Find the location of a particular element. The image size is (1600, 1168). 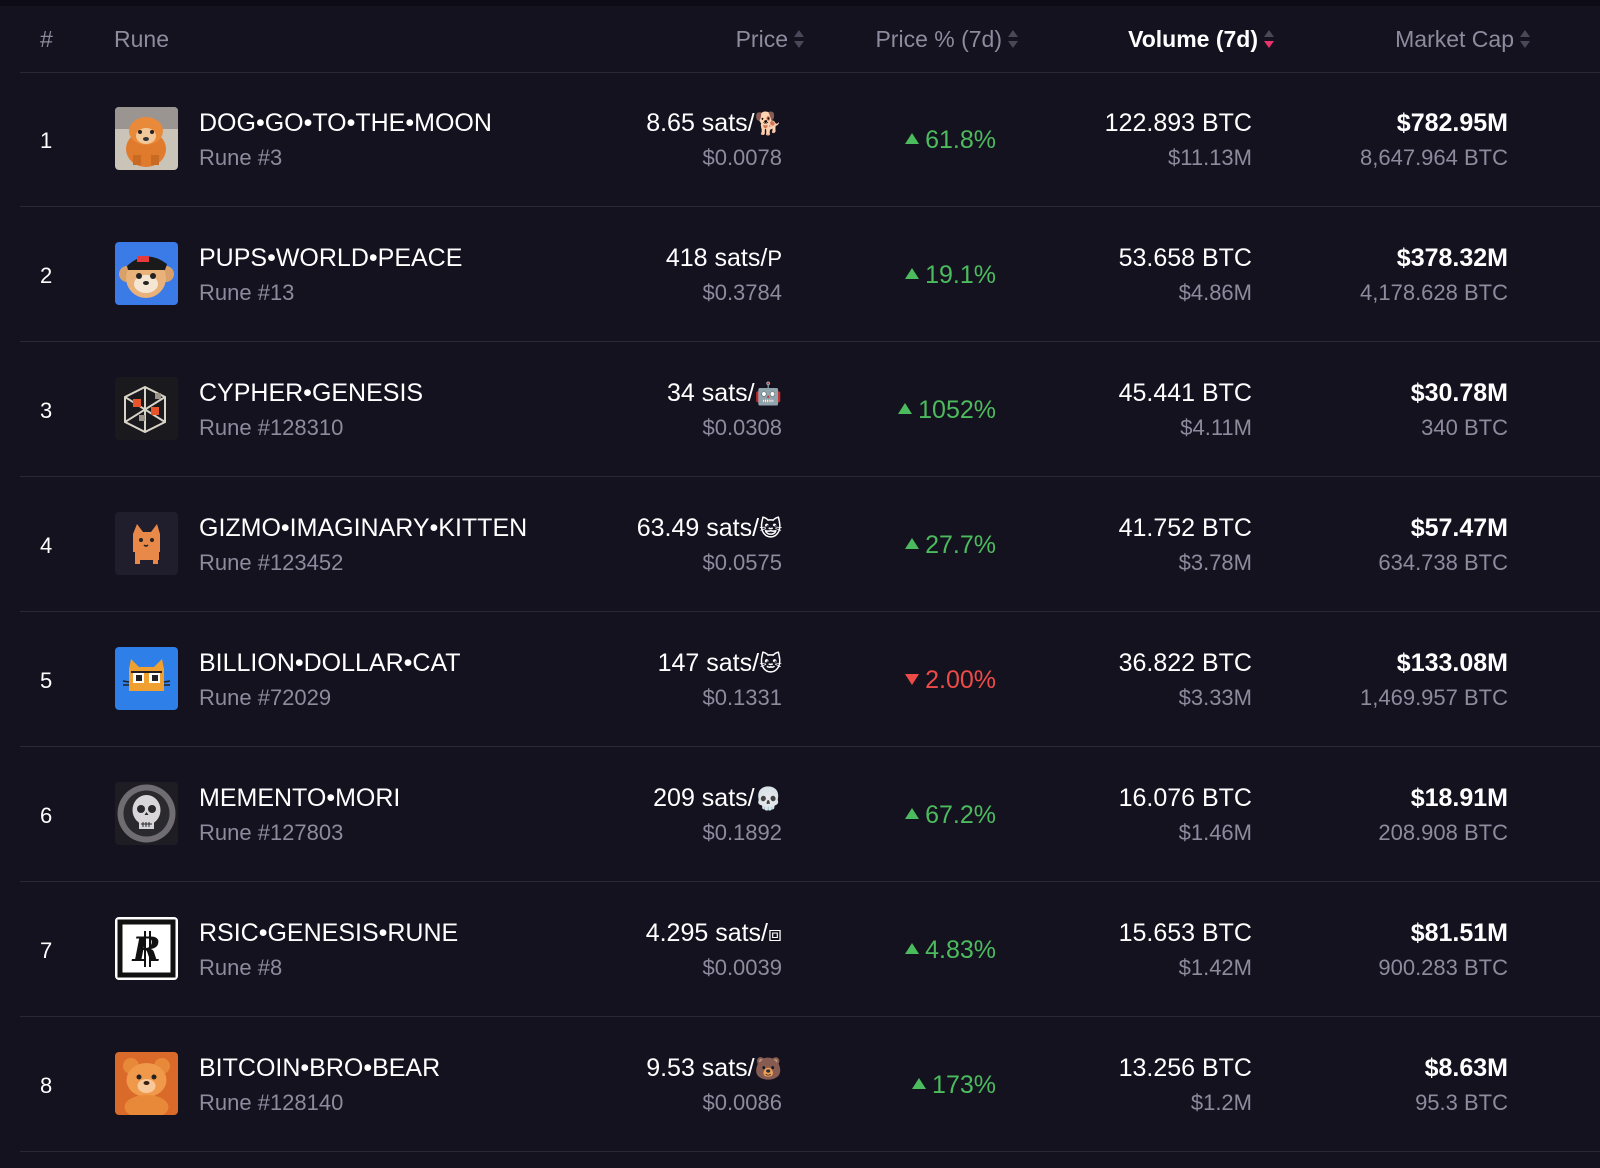

price-usd: $0.0308 is located at coordinates (742, 427).